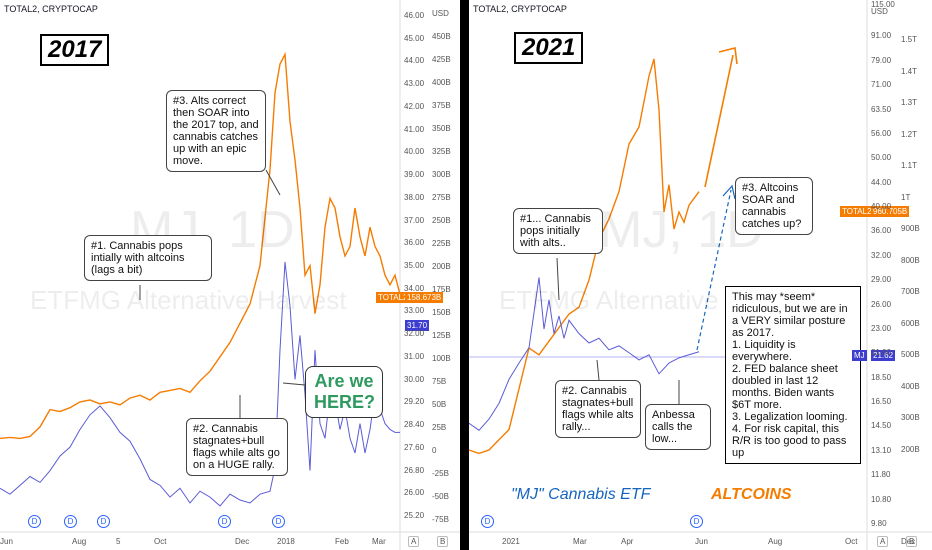 This screenshot has width=932, height=550. I want to click on cap-tick: 375B, so click(441, 105).